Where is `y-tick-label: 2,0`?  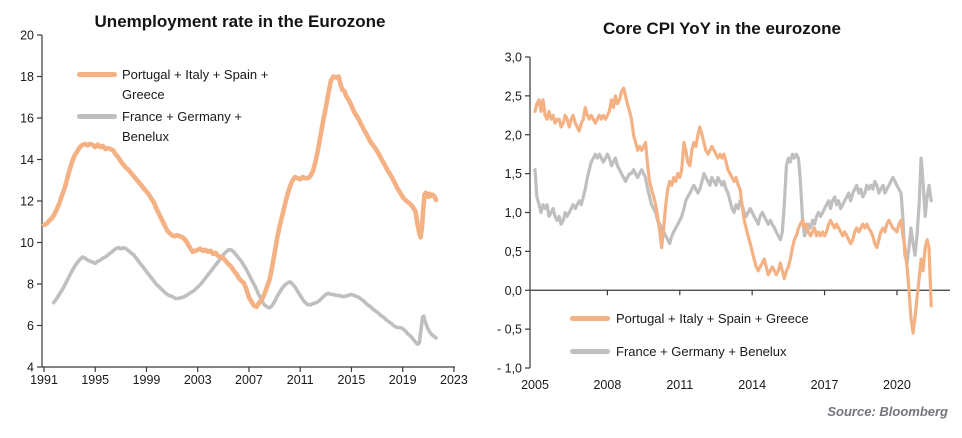 y-tick-label: 2,0 is located at coordinates (513, 135).